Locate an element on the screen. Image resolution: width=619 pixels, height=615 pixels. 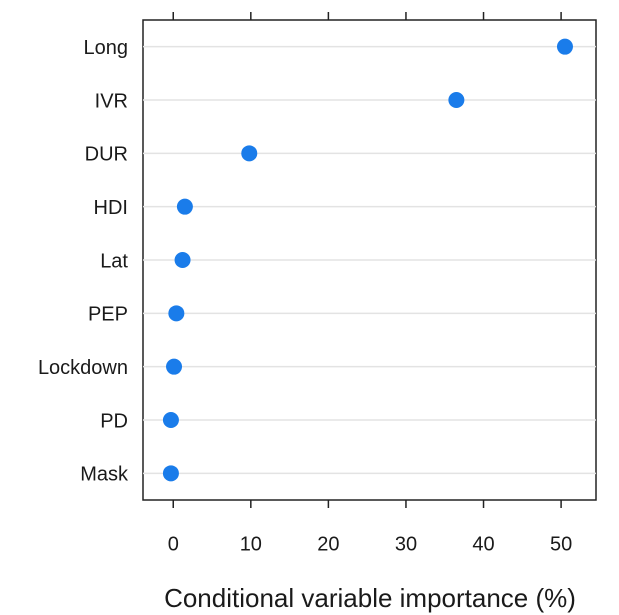
x-tick-label: 40 is located at coordinates (483, 544).